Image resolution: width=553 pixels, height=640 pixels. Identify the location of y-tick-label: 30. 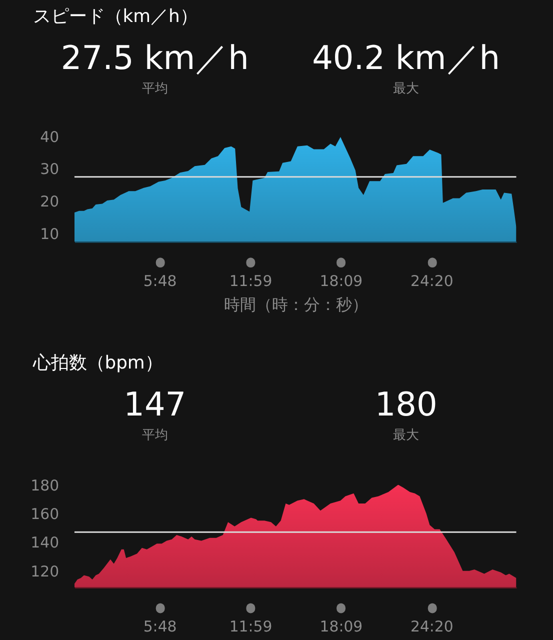
(50, 169).